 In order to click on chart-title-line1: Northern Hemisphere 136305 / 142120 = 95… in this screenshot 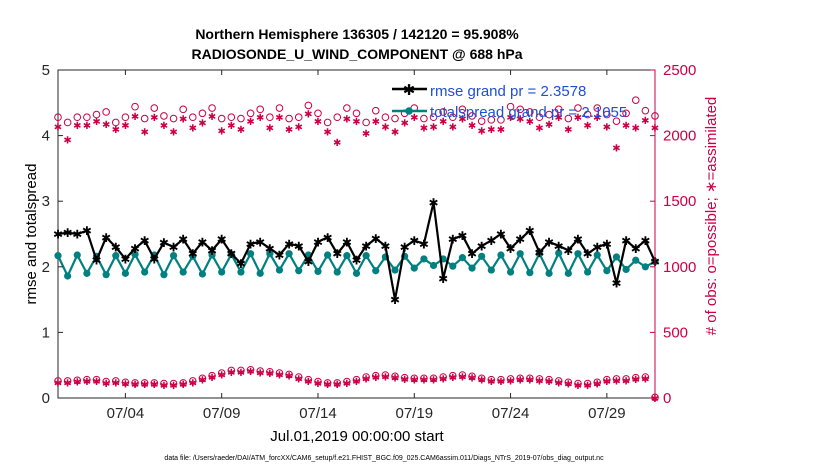, I will do `click(357, 34)`.